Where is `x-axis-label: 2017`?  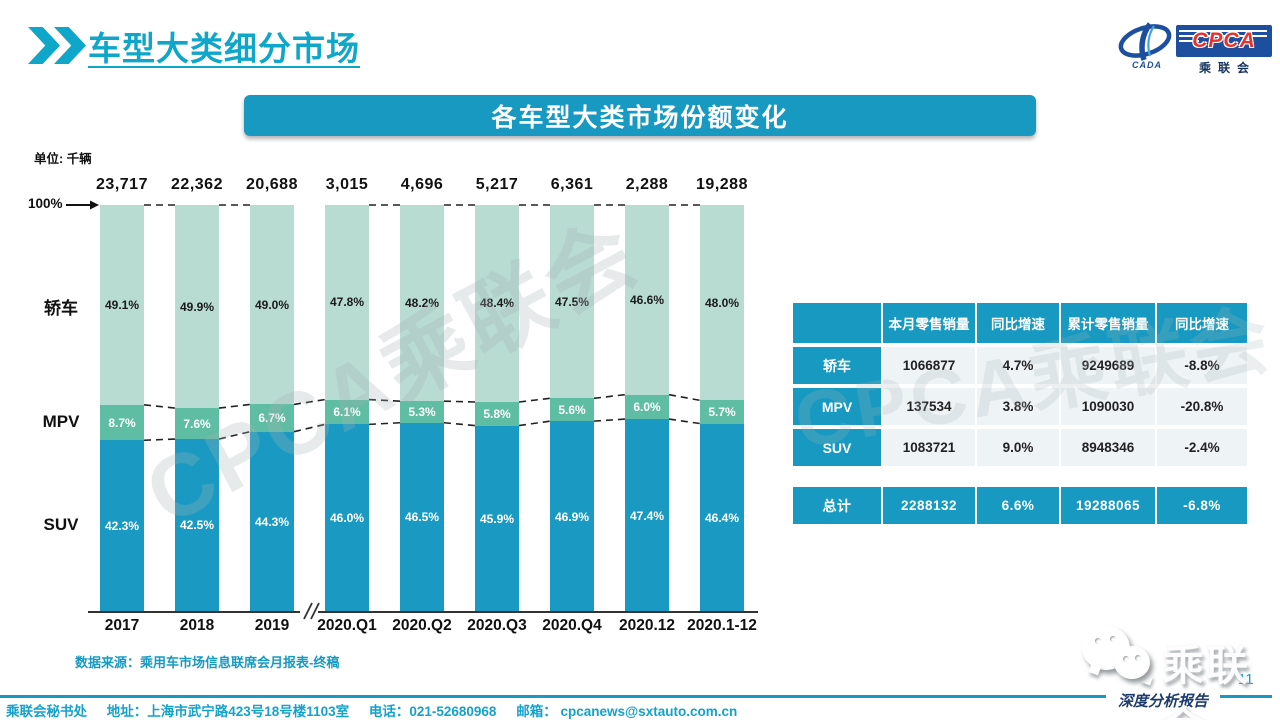
x-axis-label: 2017 is located at coordinates (122, 625).